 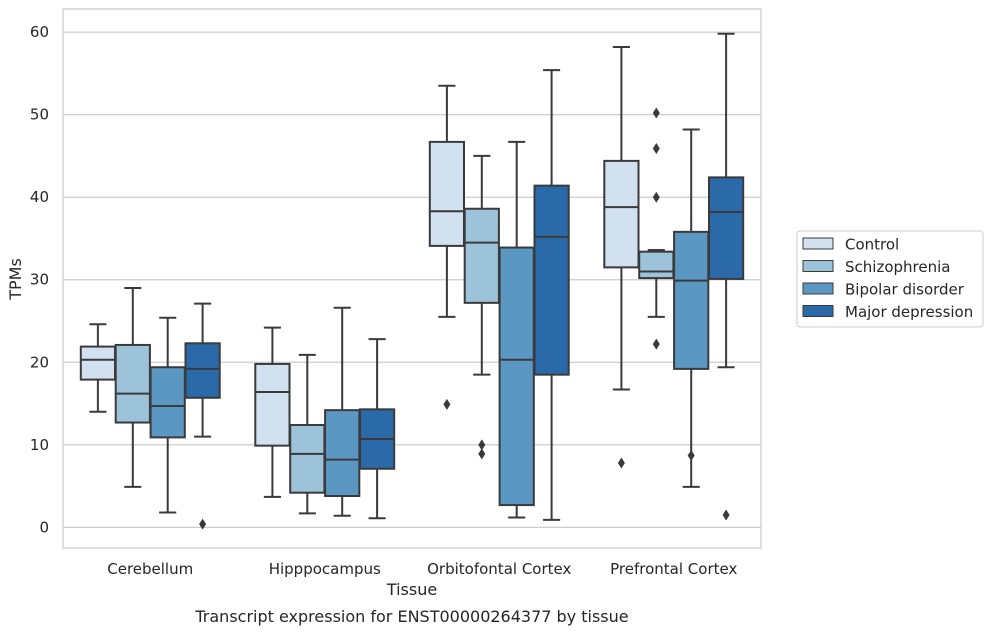 What do you see at coordinates (411, 589) in the screenshot?
I see `x-axis-label: Tissue` at bounding box center [411, 589].